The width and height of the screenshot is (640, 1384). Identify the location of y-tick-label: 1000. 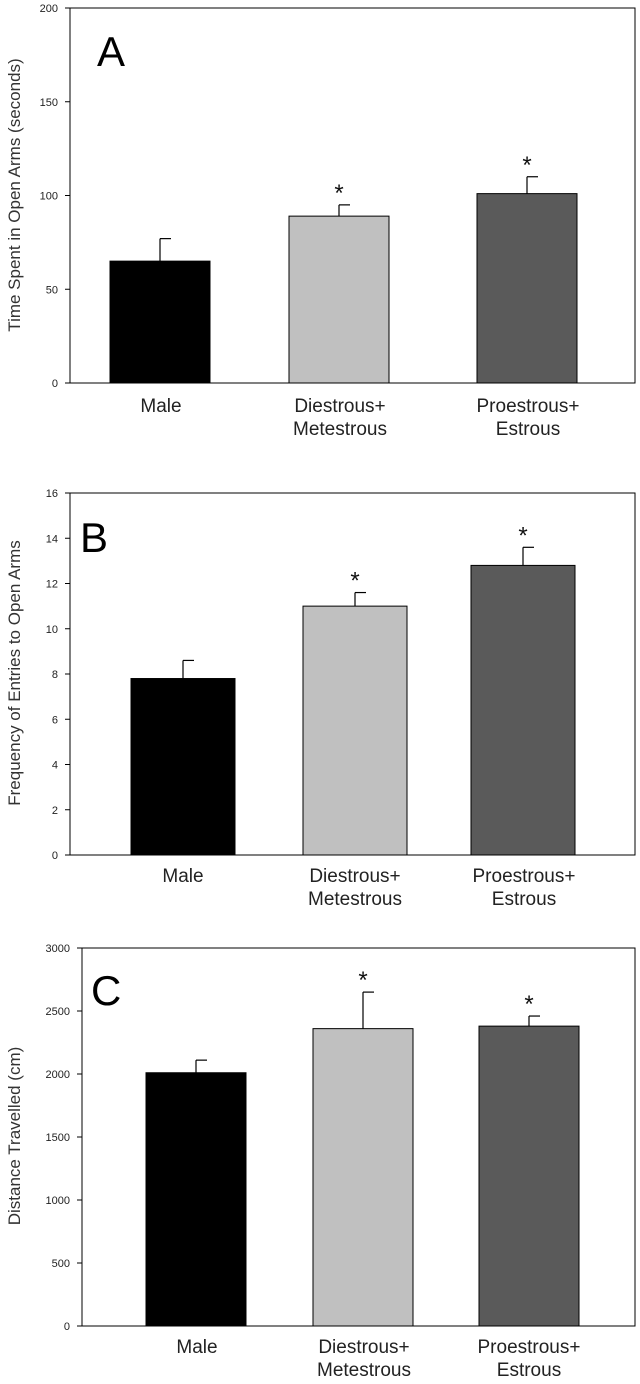
(58, 1201).